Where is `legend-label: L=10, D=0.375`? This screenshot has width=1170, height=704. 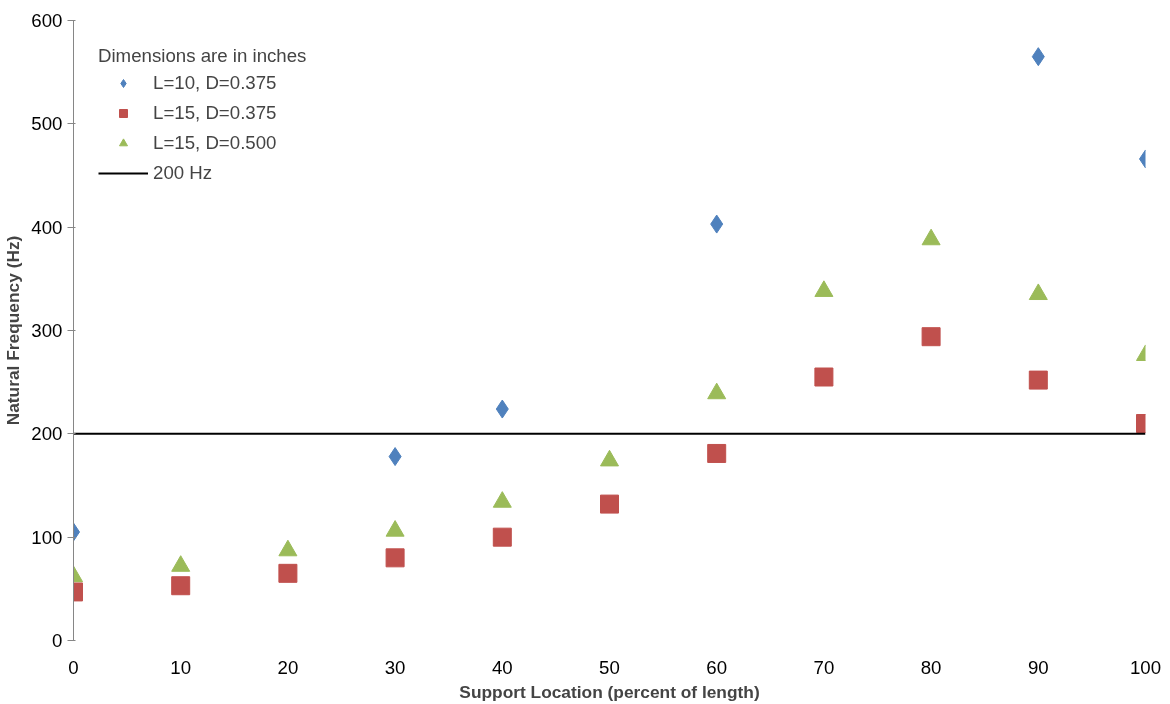 legend-label: L=10, D=0.375 is located at coordinates (215, 83).